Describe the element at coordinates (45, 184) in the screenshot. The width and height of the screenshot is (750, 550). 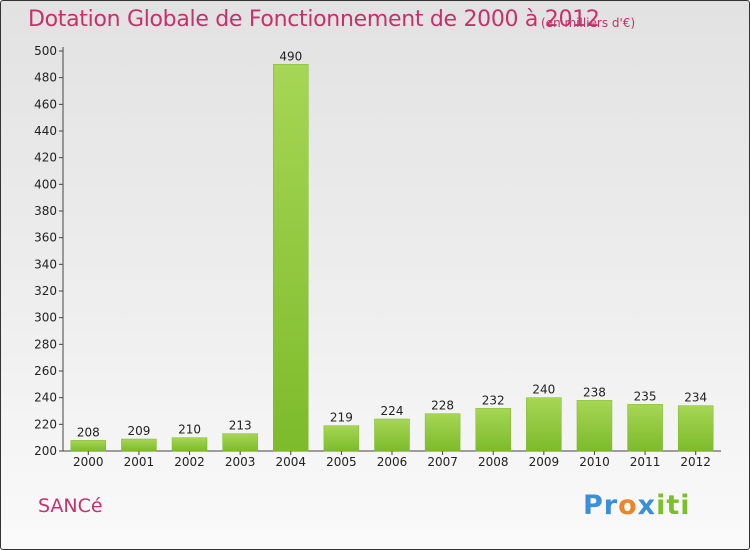
I see `y-tick-label: 400` at that location.